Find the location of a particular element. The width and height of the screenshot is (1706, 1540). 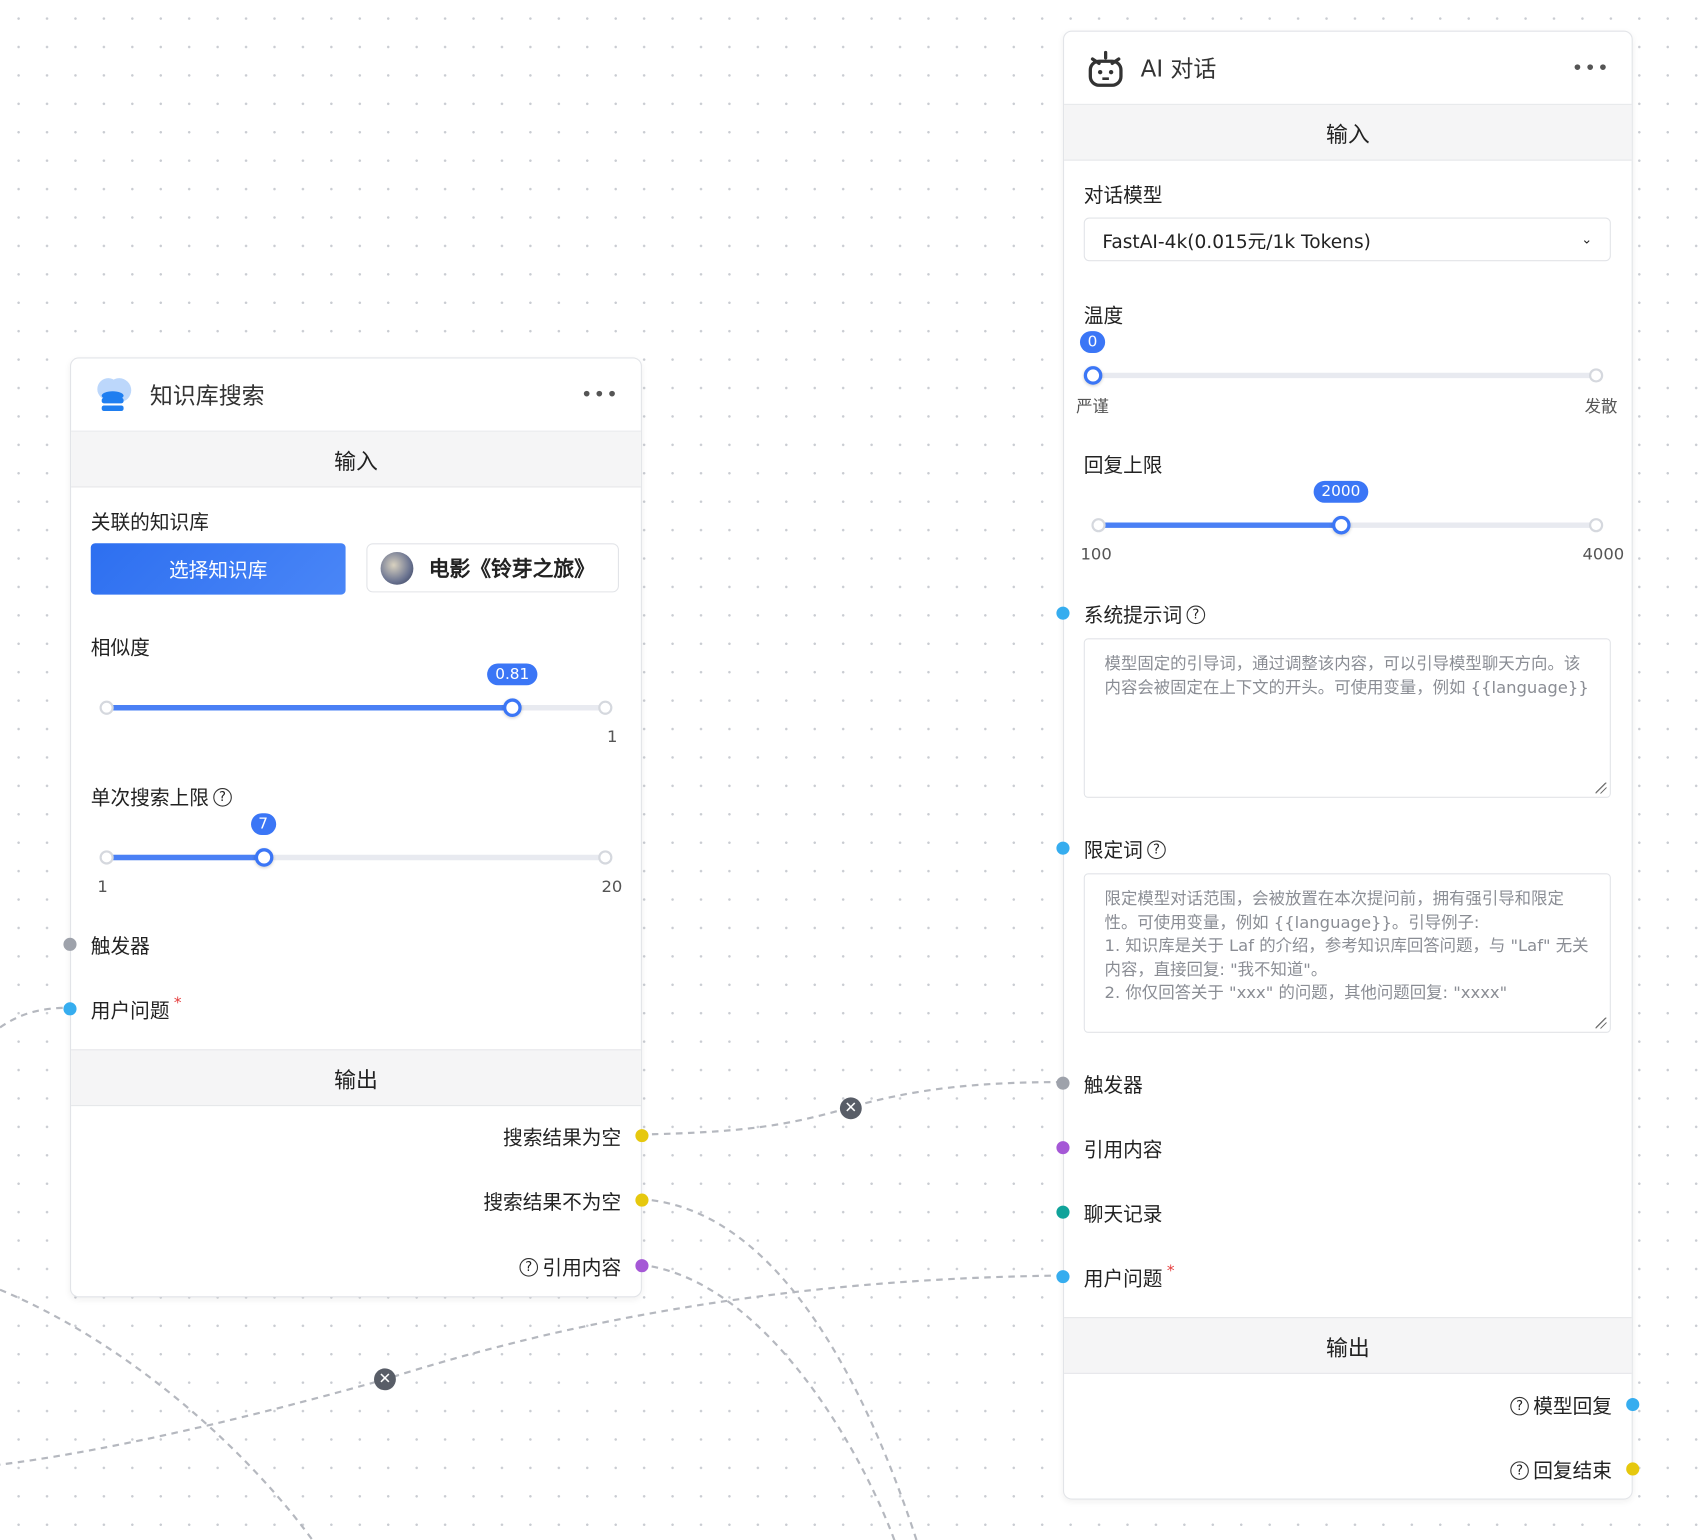

edge-nonempty-down is located at coordinates (779, 1368).